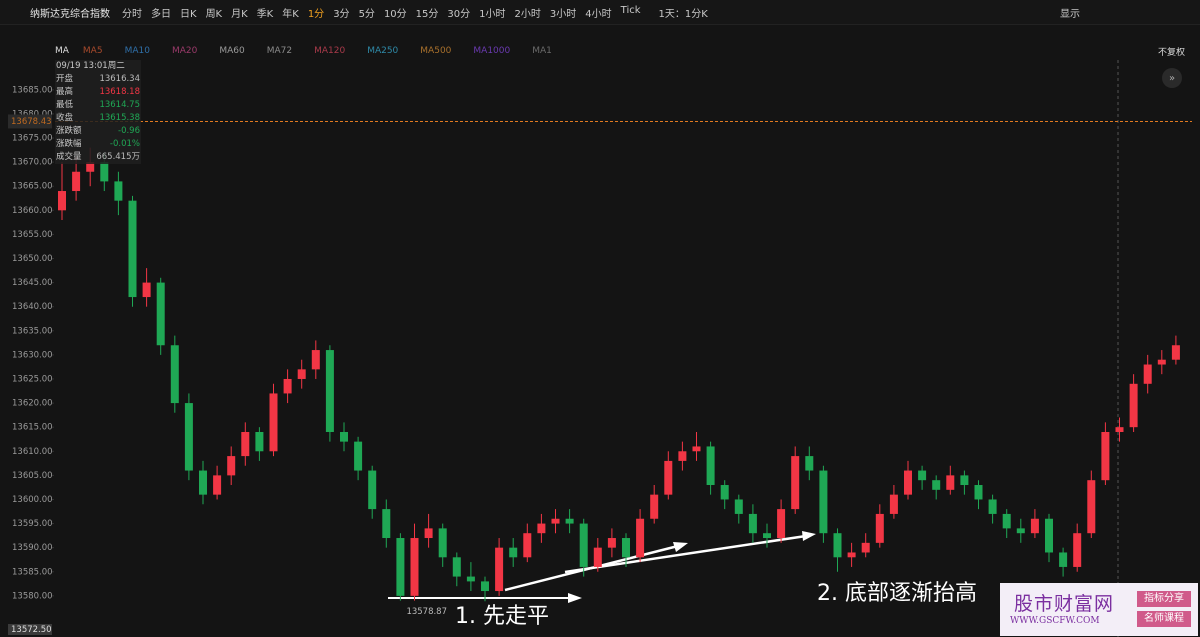 Image resolution: width=1200 pixels, height=637 pixels. I want to click on info-value: 13614.75, so click(119, 105).